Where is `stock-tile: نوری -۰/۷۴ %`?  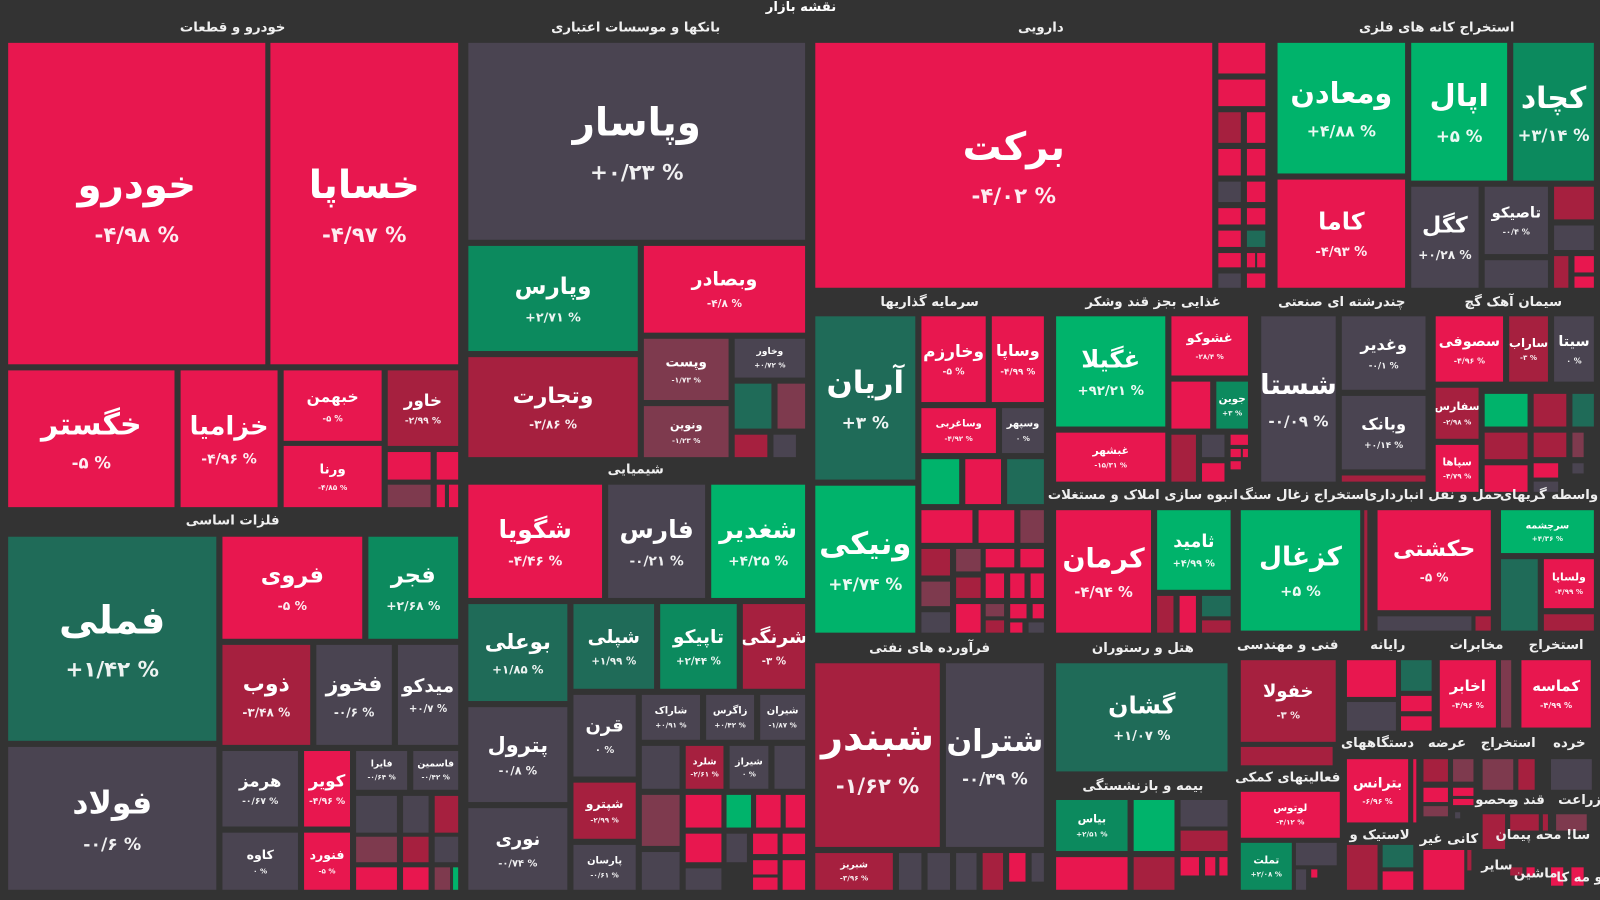 stock-tile: نوری -۰/۷۴ % is located at coordinates (518, 849).